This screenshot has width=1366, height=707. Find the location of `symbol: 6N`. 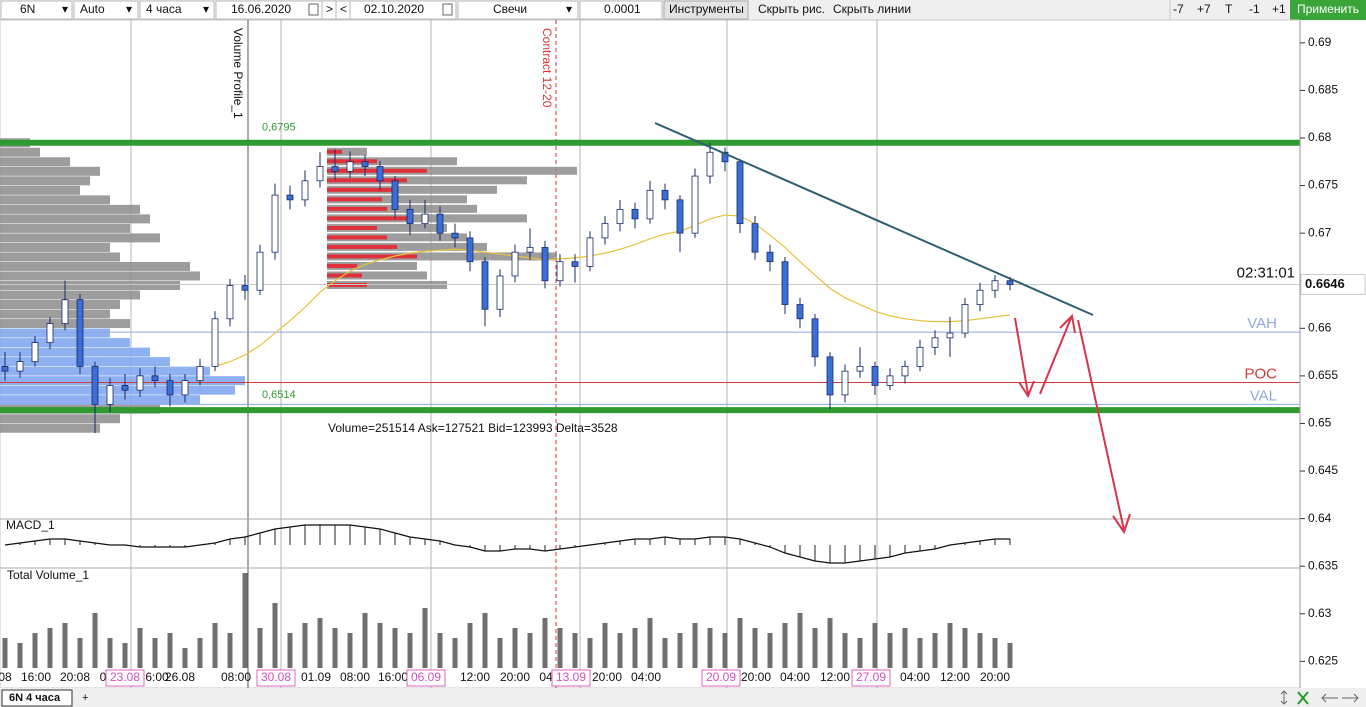

symbol: 6N is located at coordinates (27, 9).